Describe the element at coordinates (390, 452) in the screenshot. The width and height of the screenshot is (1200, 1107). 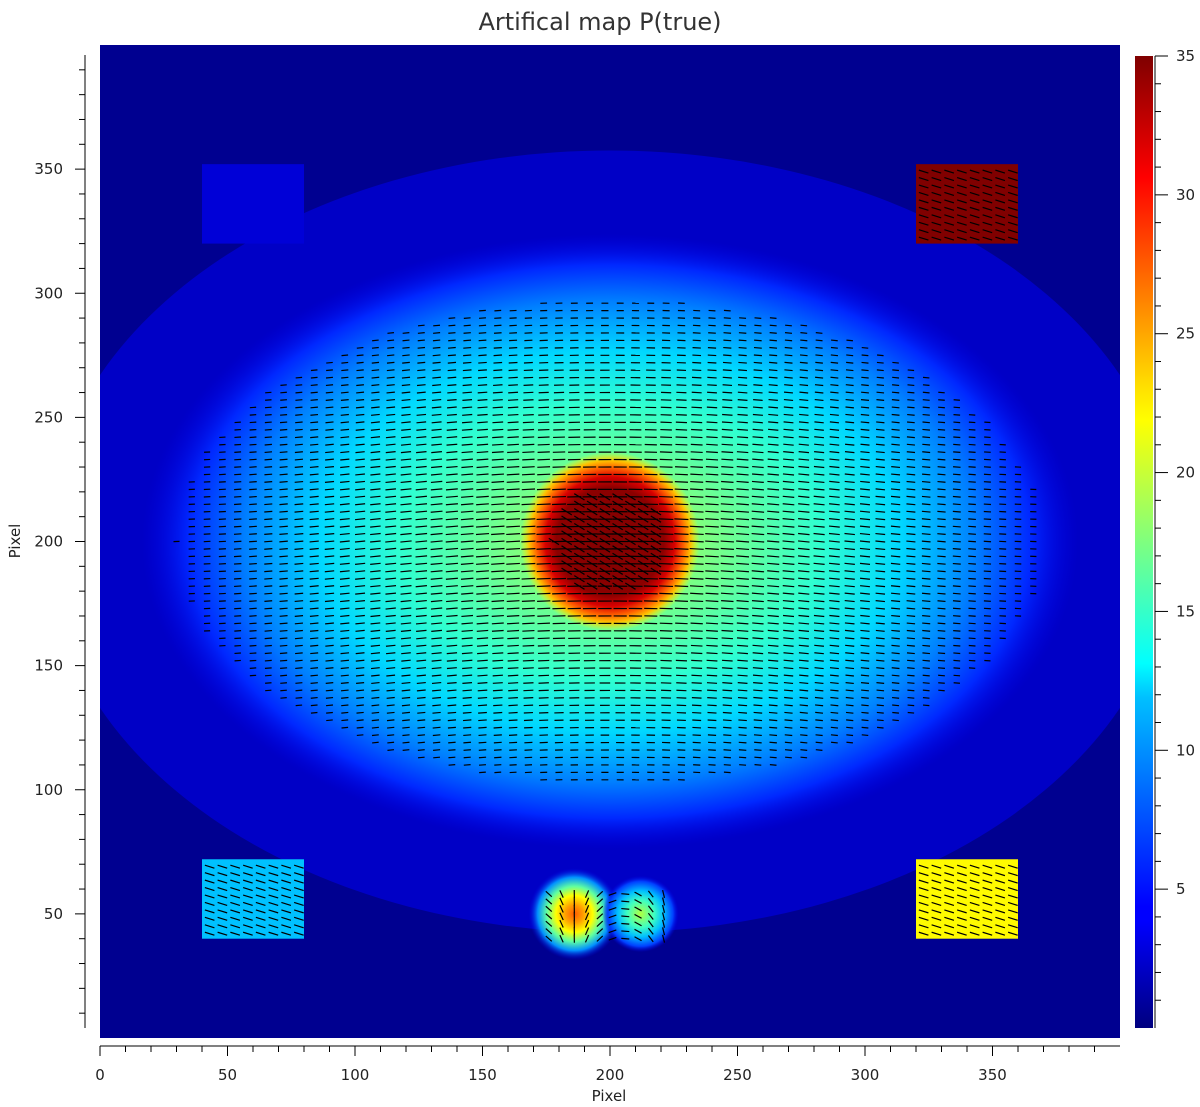
I see `vector-2096` at that location.